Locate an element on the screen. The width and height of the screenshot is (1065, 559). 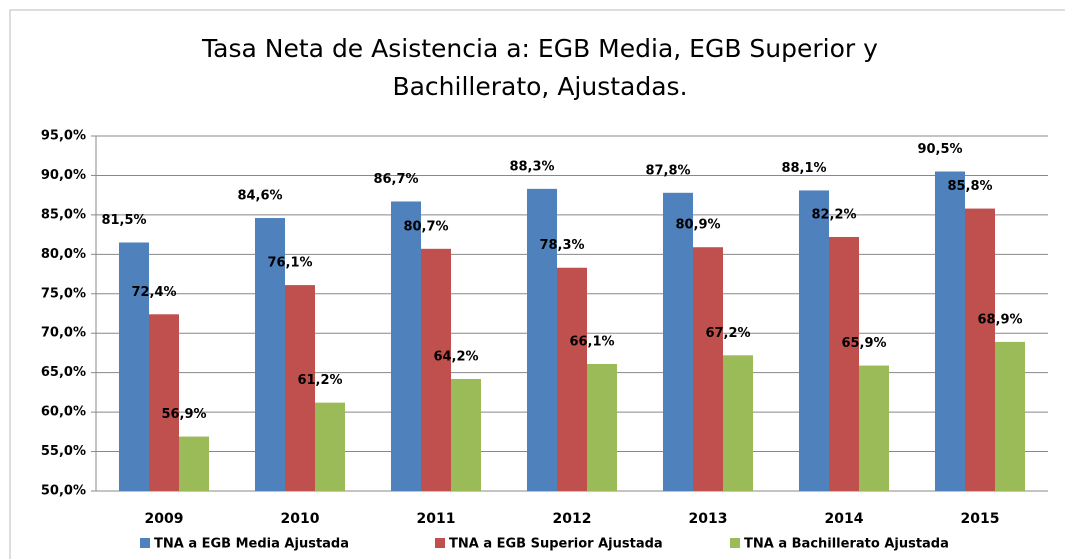
data-label: 67,2% is located at coordinates (727, 333).